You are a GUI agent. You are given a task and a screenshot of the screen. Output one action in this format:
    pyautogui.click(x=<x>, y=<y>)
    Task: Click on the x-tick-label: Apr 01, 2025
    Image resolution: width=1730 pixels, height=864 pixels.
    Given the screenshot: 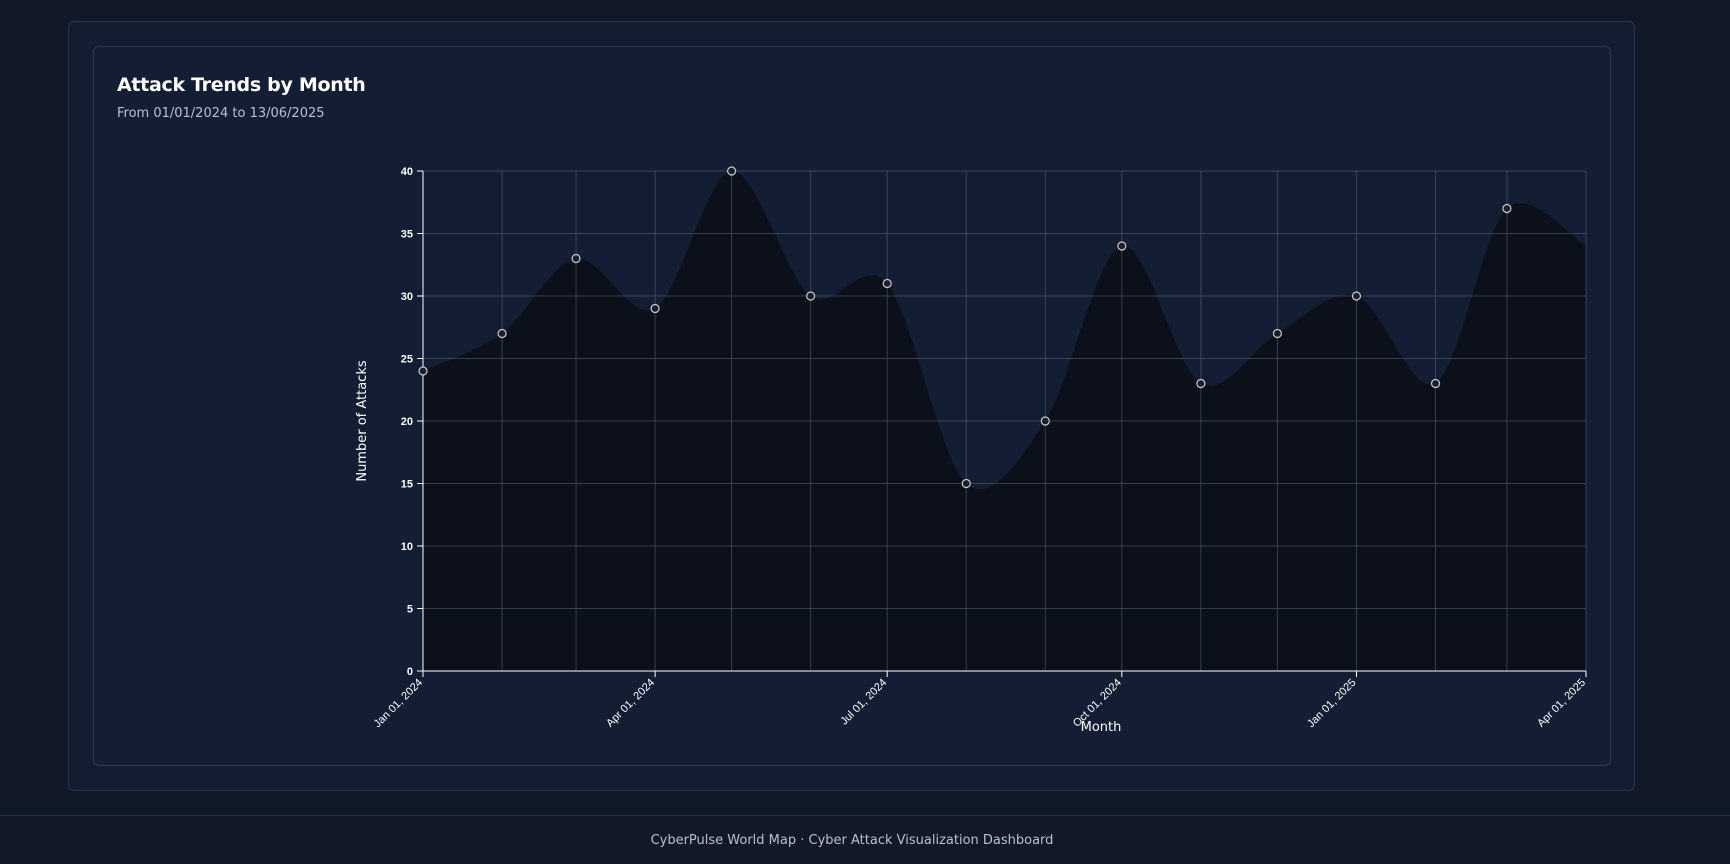 What is the action you would take?
    pyautogui.click(x=1561, y=703)
    